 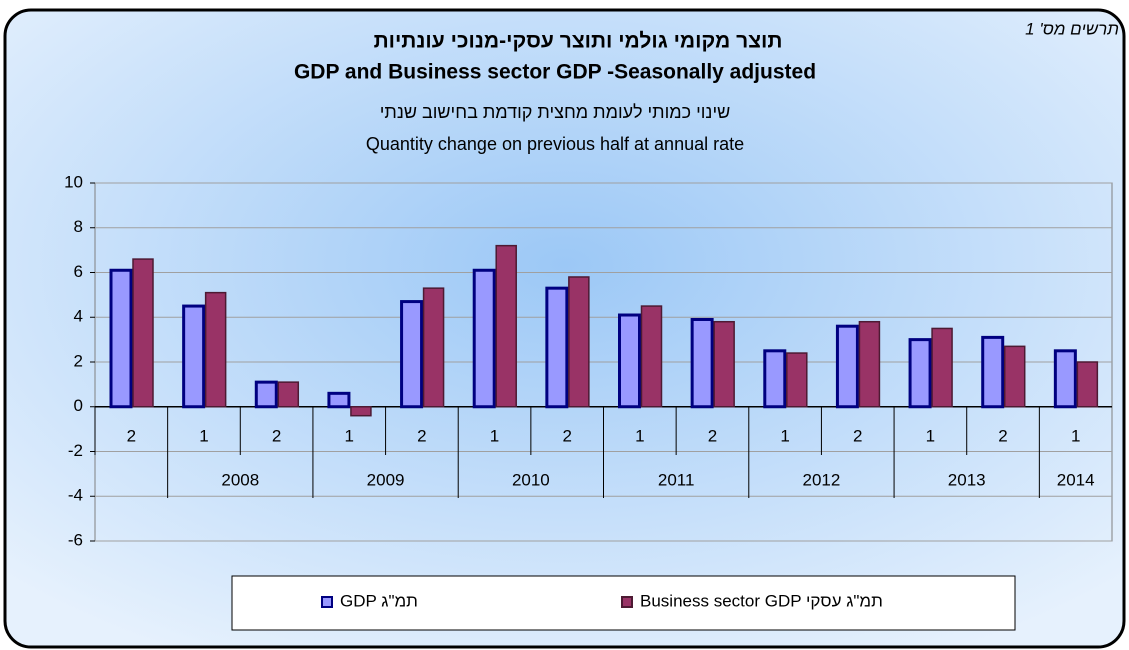 I want to click on y-tick-label: -2, so click(x=75, y=450).